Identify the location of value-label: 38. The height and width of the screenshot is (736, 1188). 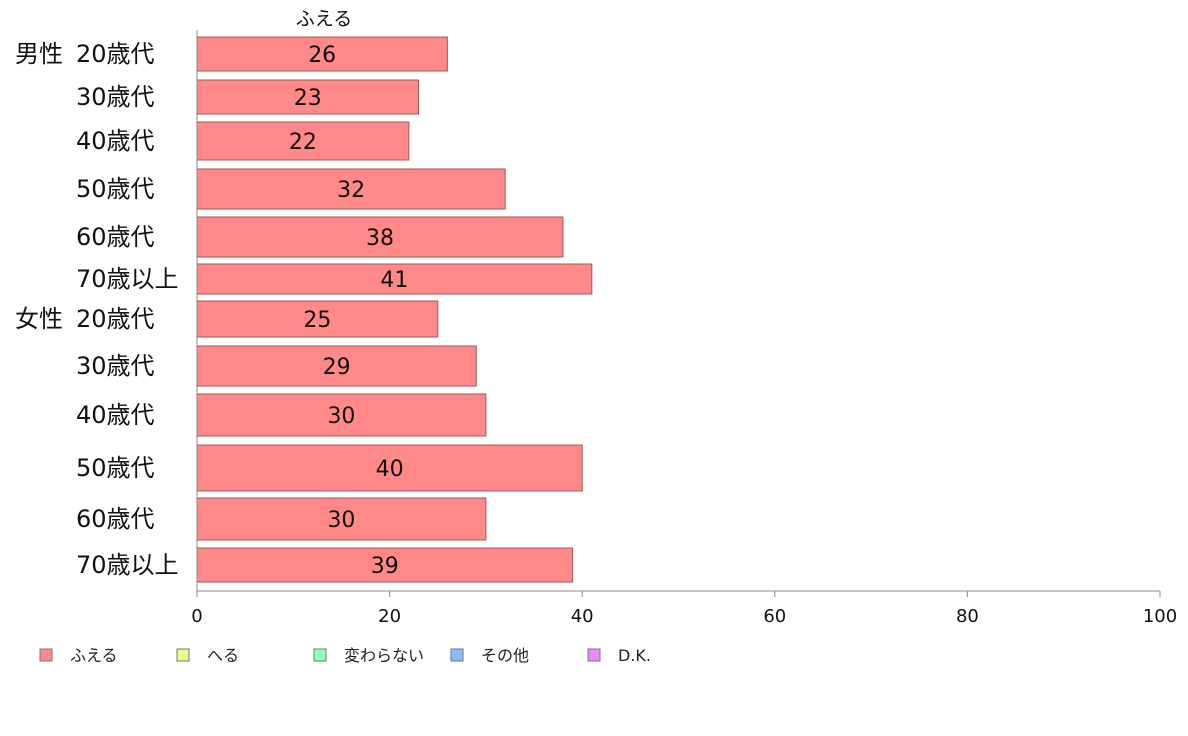
(380, 238).